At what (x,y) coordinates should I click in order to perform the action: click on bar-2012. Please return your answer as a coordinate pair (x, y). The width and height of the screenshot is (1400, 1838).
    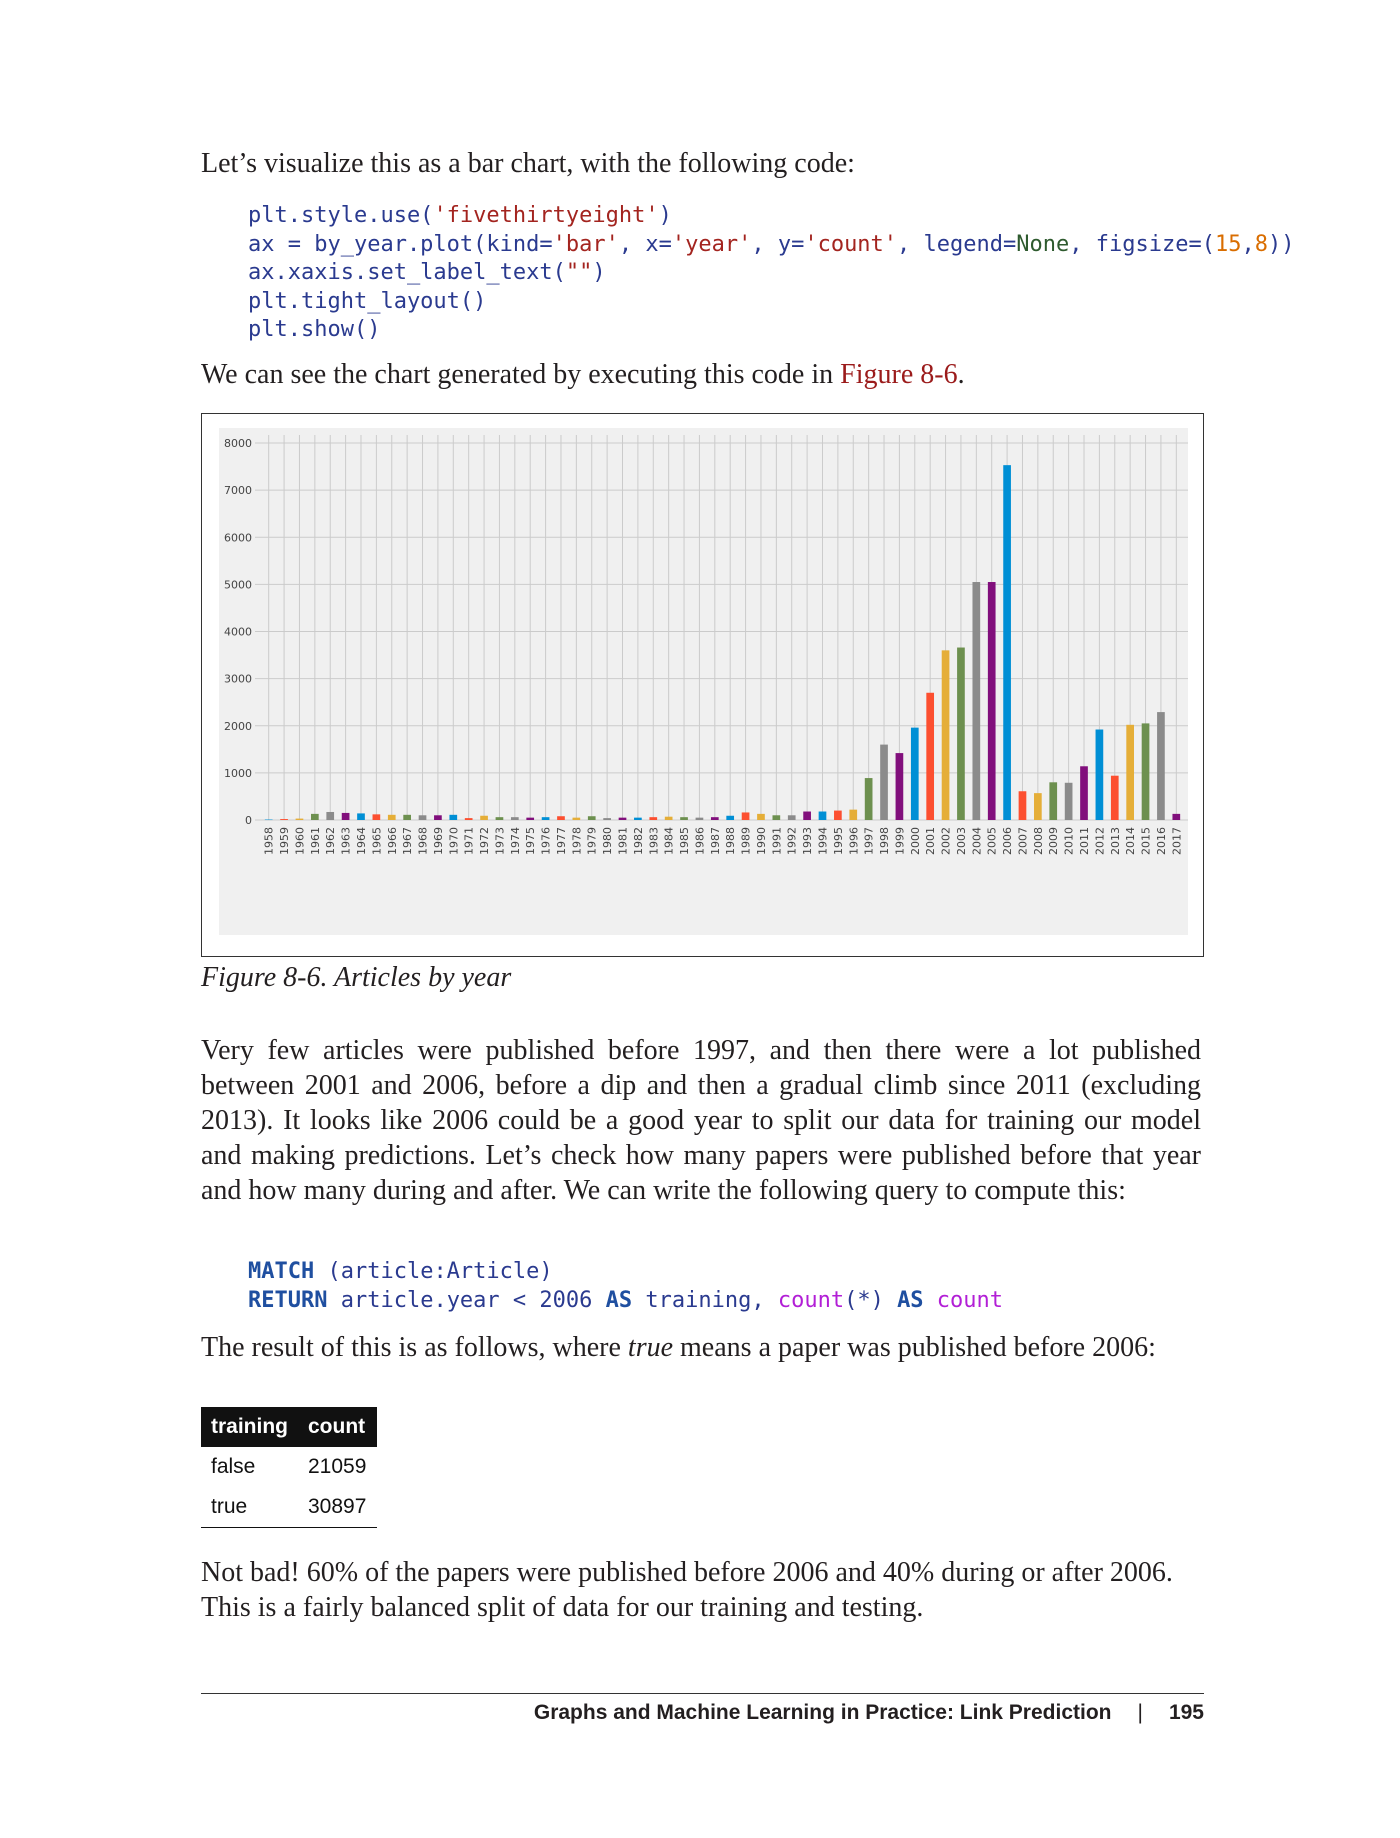
    Looking at the image, I should click on (1099, 774).